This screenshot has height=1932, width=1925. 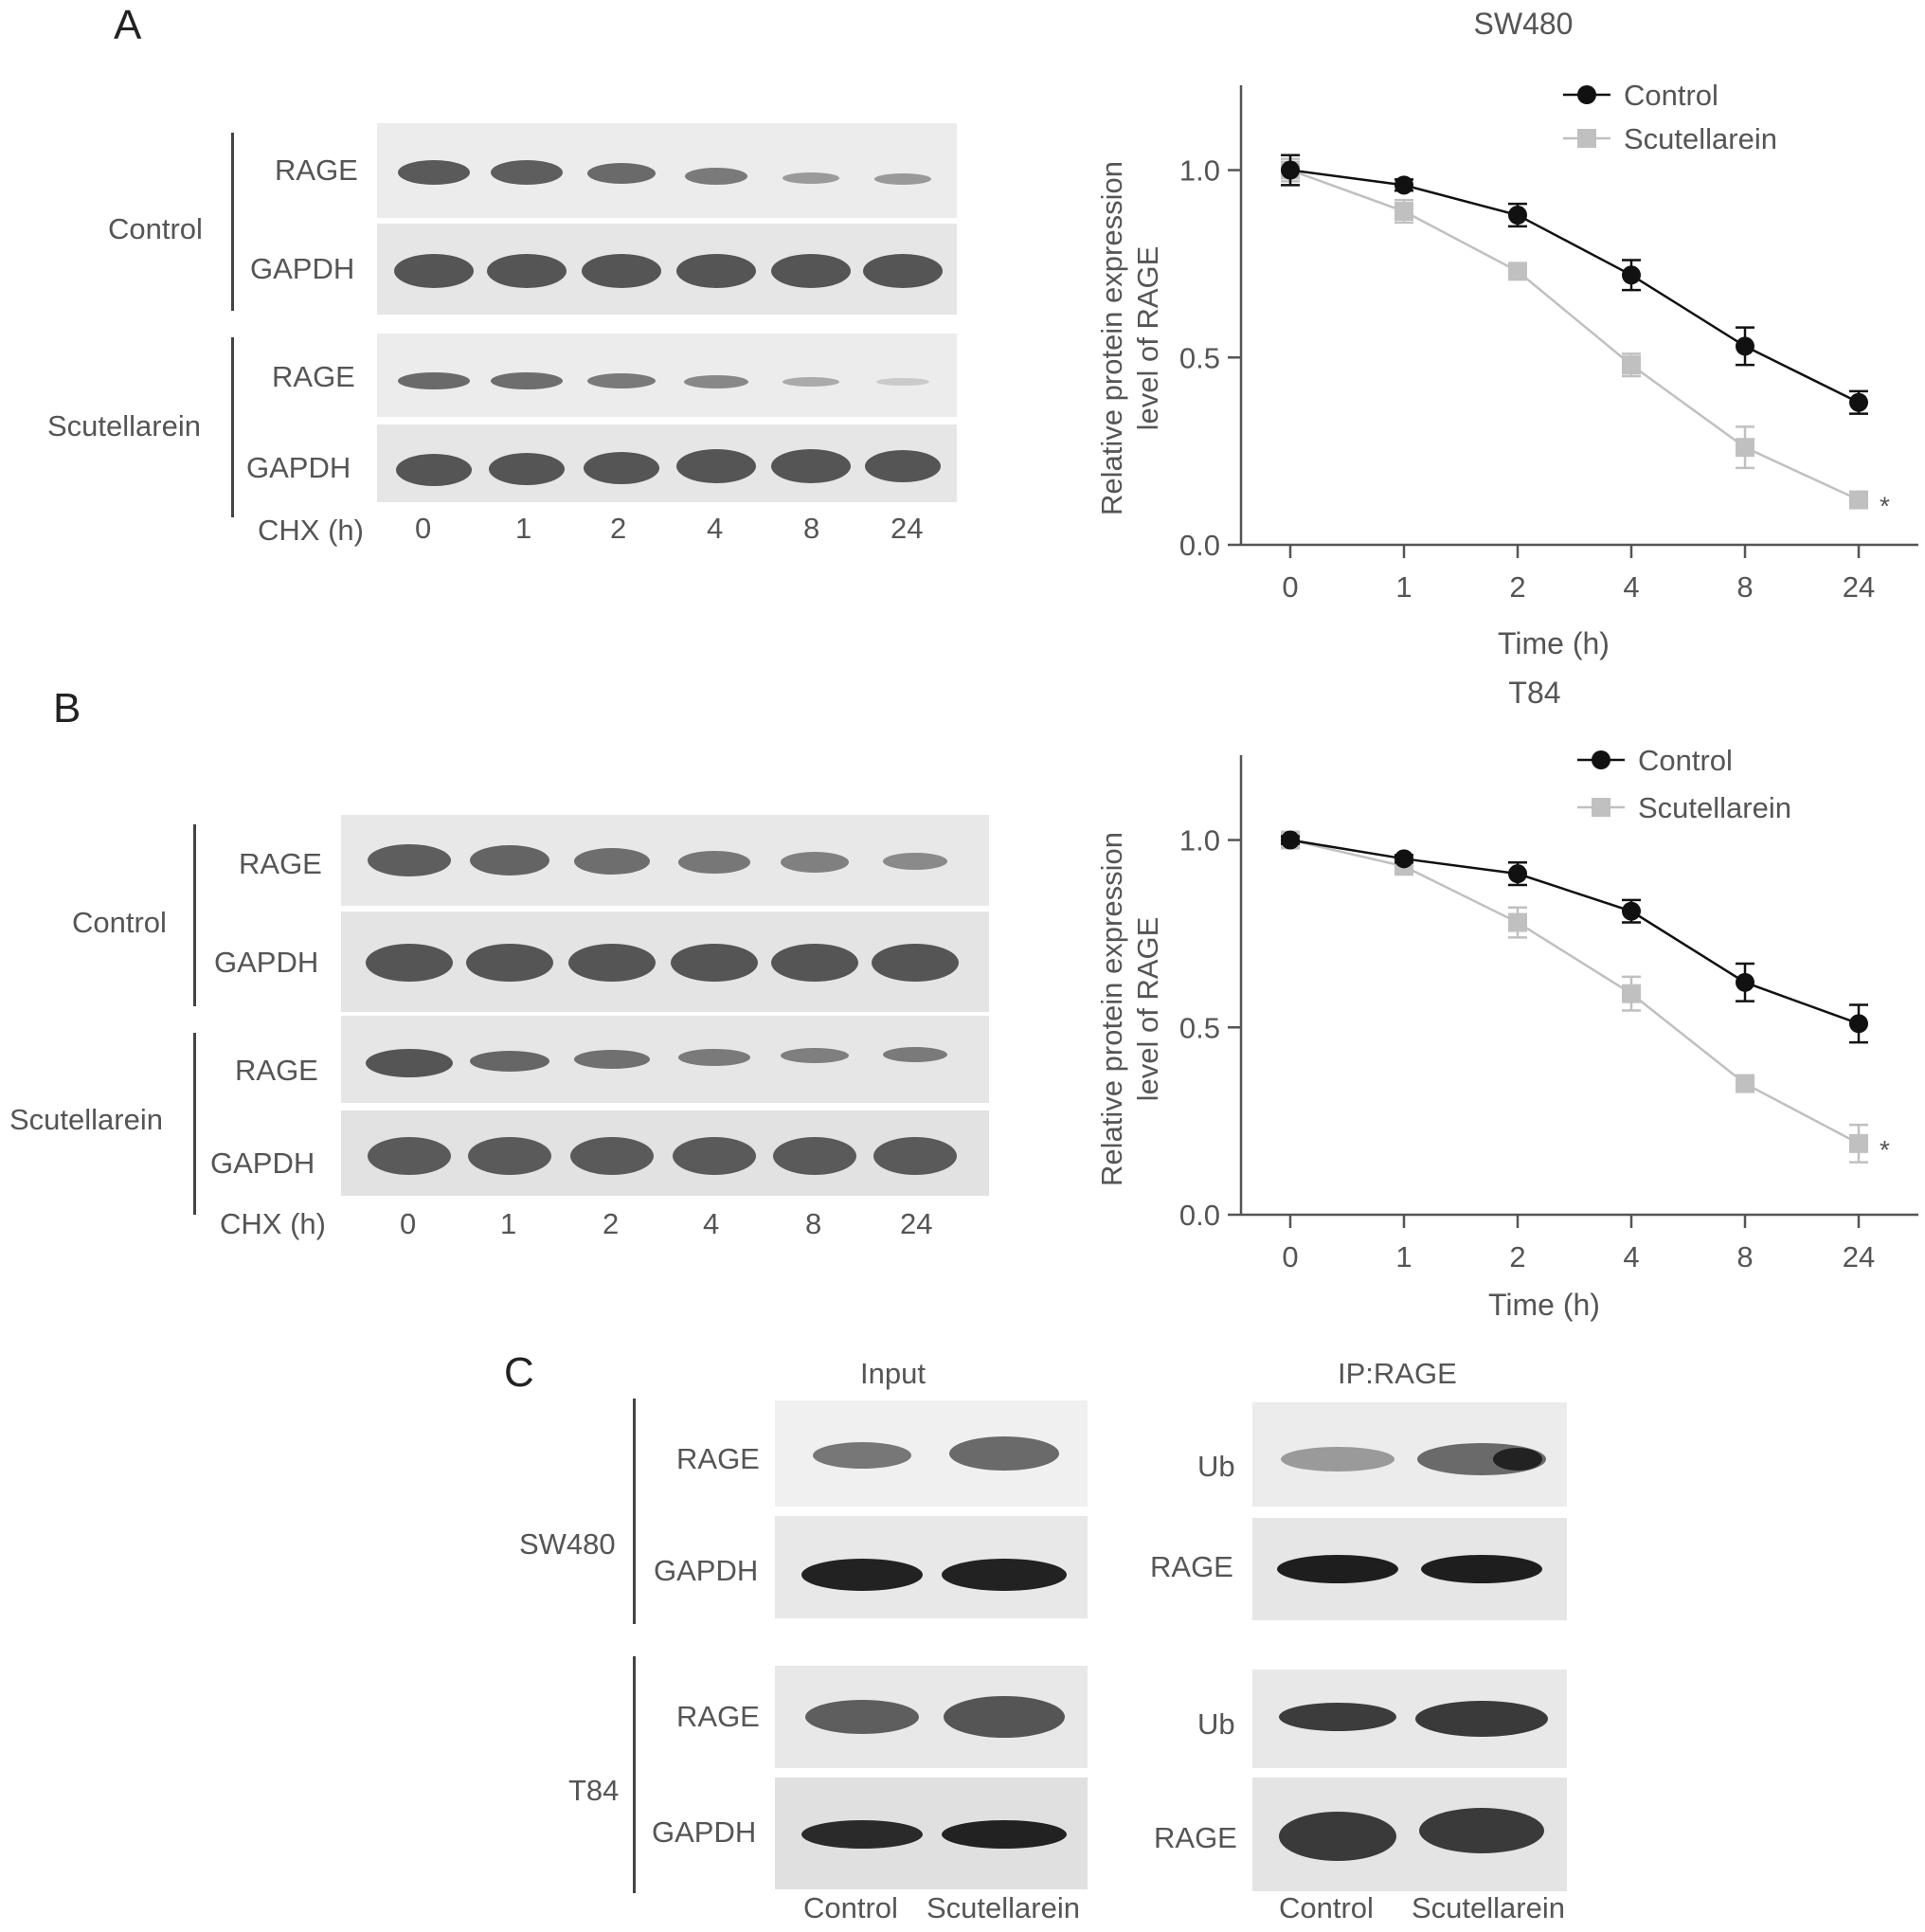 What do you see at coordinates (618, 528) in the screenshot?
I see `lane-label: 2` at bounding box center [618, 528].